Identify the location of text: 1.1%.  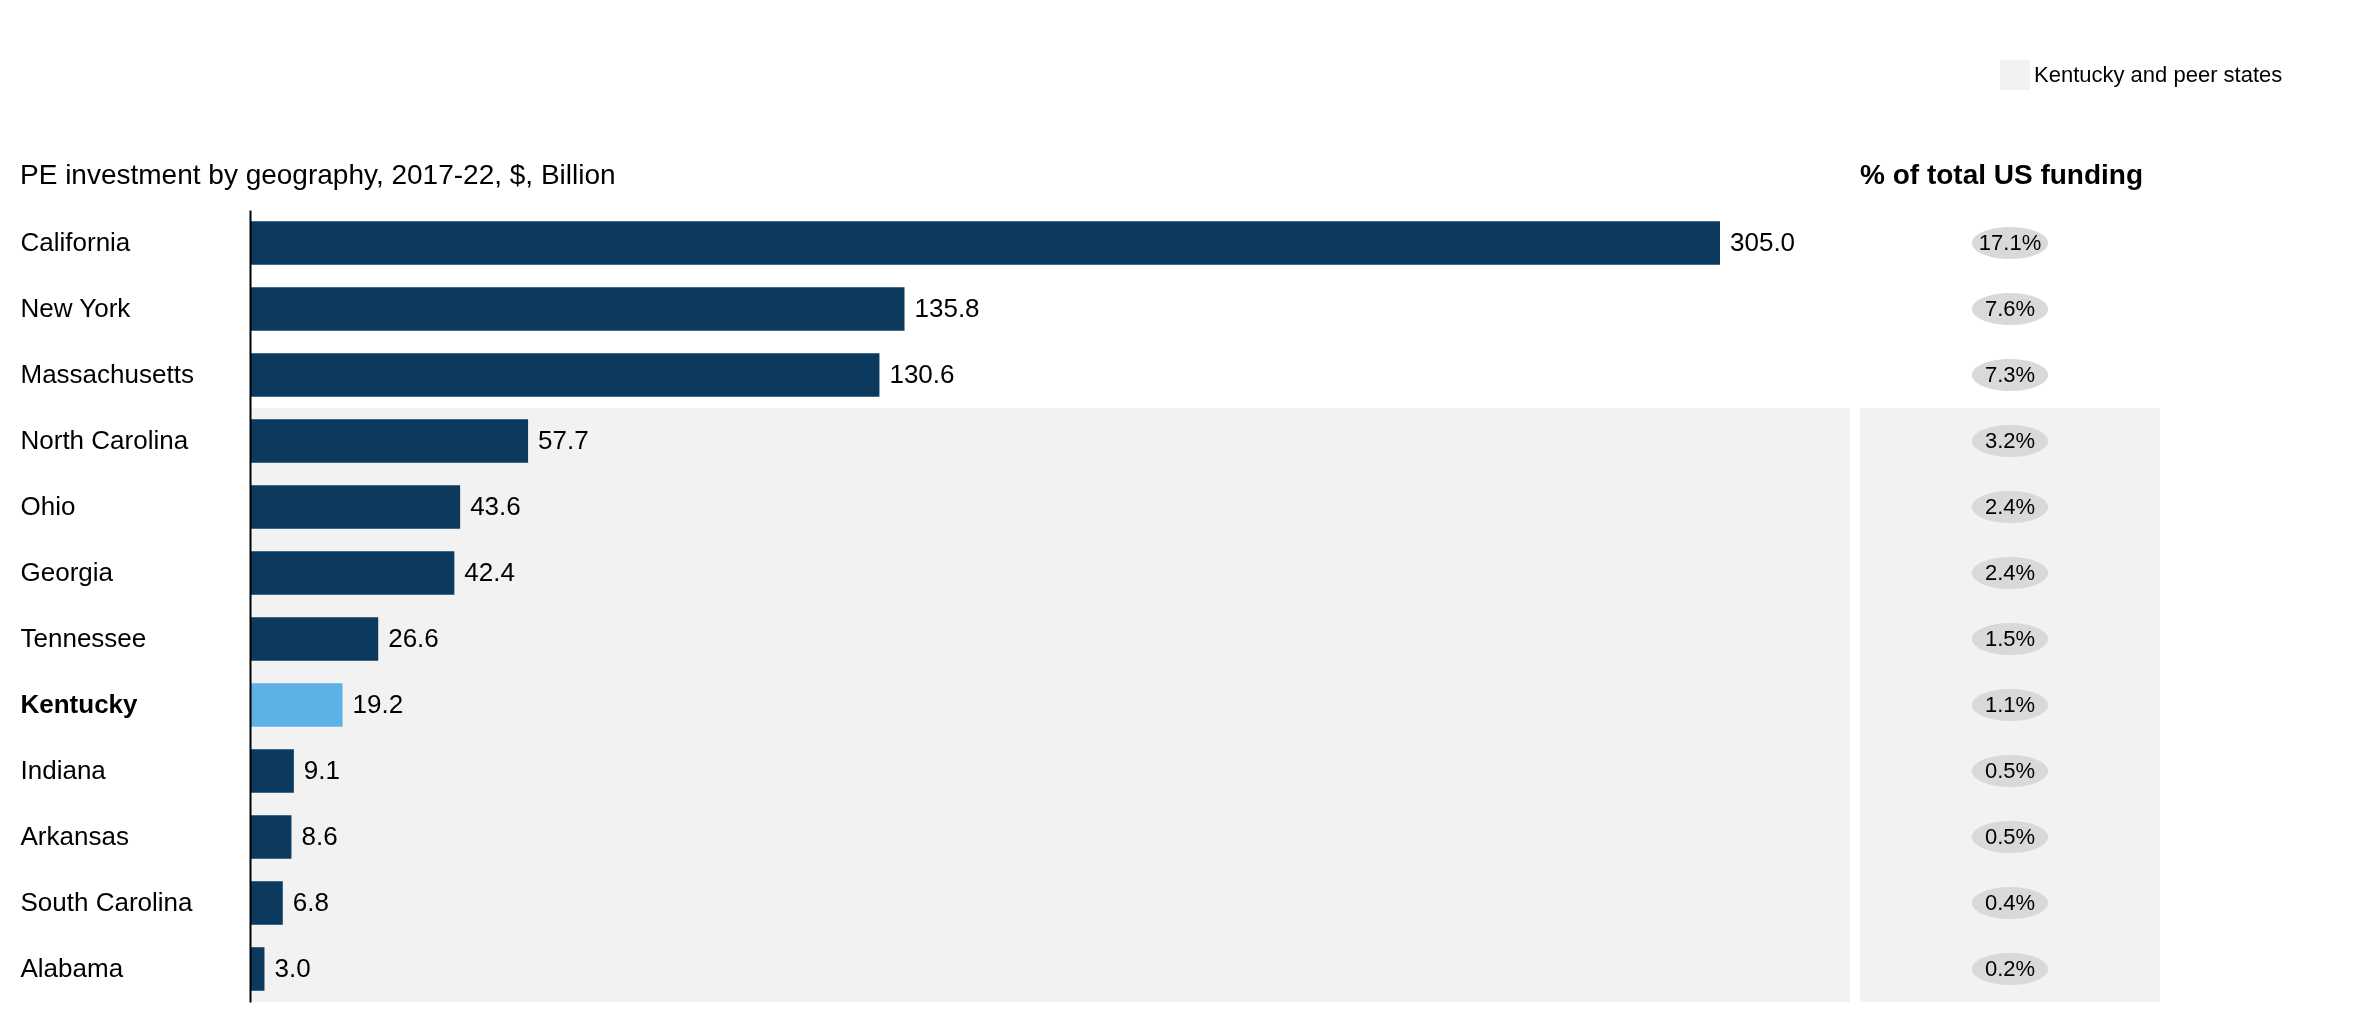
(2010, 704).